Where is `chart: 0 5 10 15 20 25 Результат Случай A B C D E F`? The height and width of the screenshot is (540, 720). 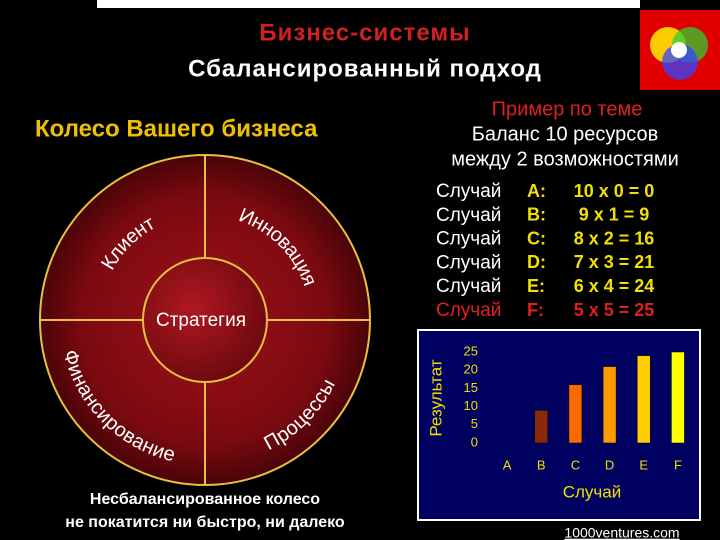
chart: 0 5 10 15 20 25 Результат Случай A B C D E F is located at coordinates (555, 422).